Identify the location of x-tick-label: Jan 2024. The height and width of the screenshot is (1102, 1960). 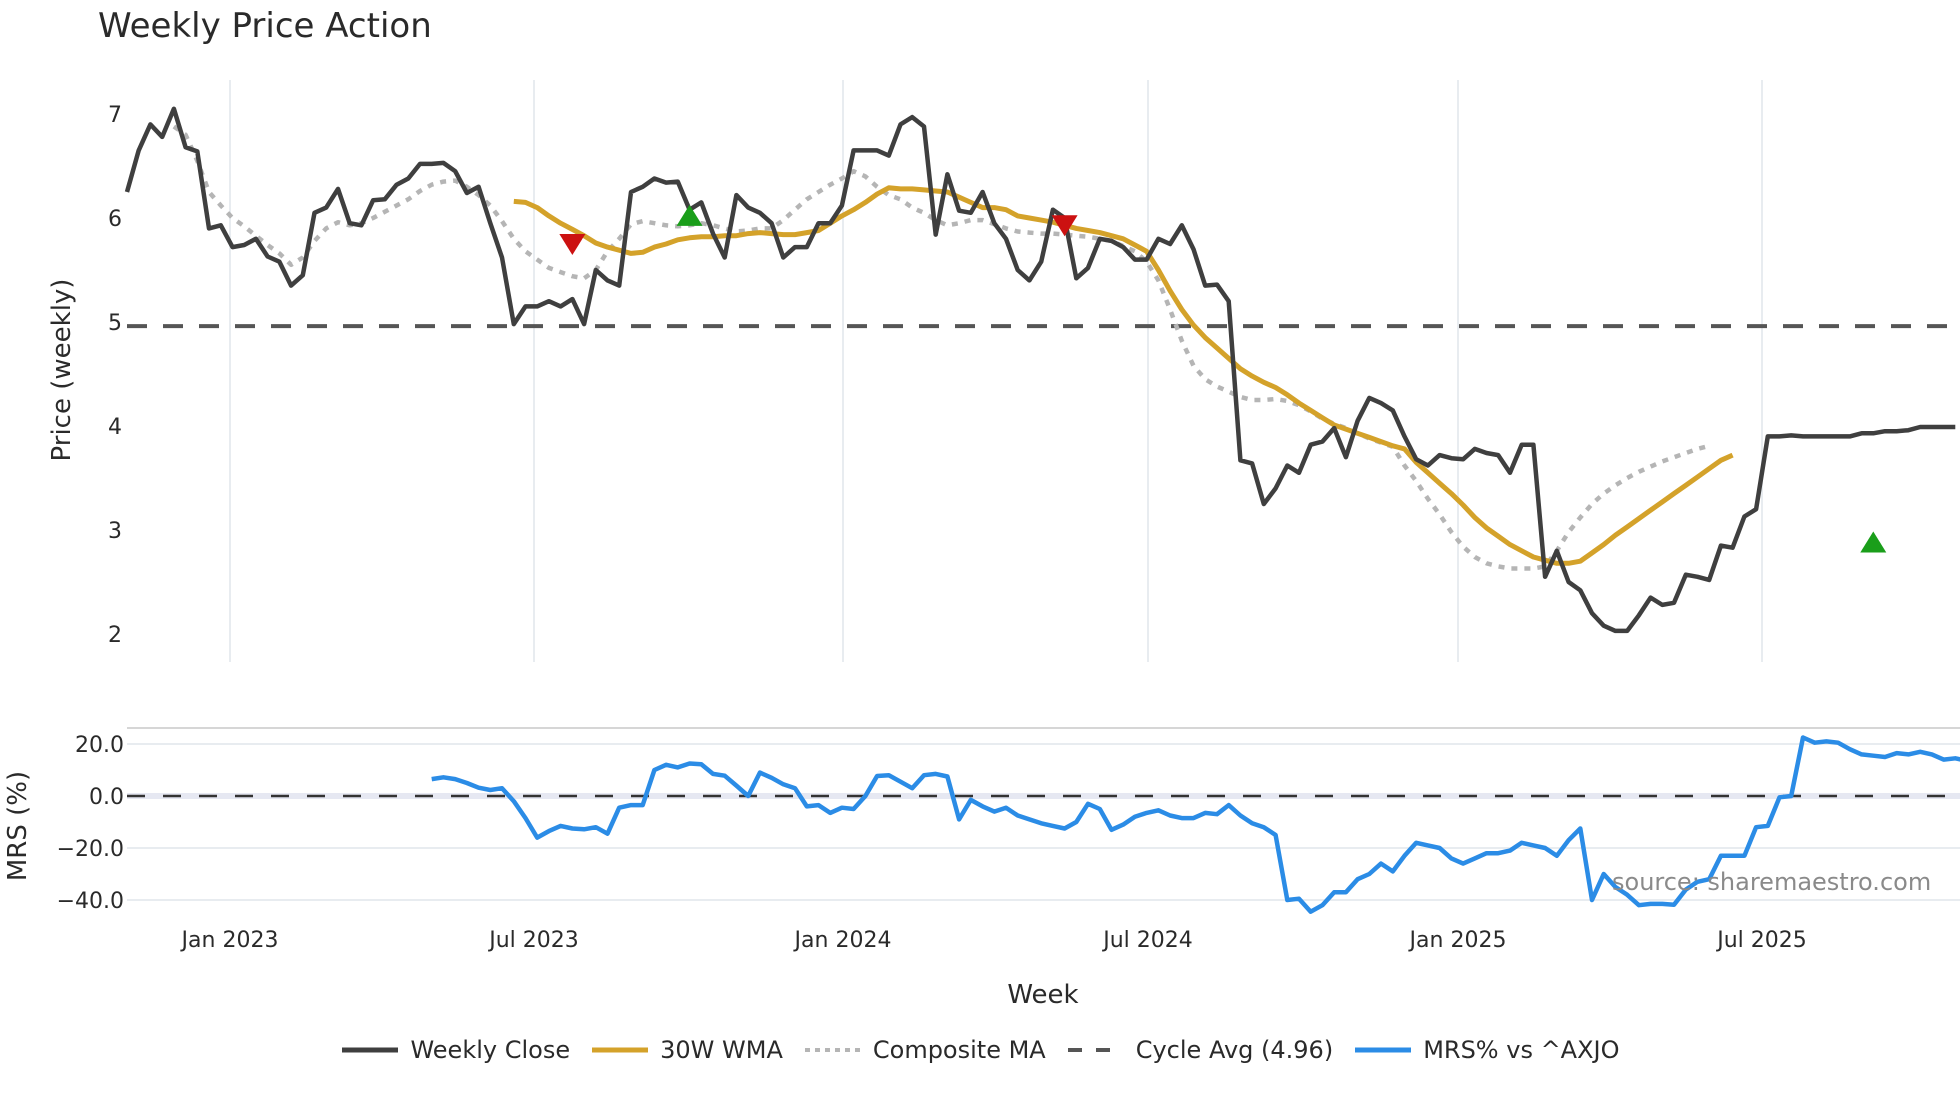
(842, 940).